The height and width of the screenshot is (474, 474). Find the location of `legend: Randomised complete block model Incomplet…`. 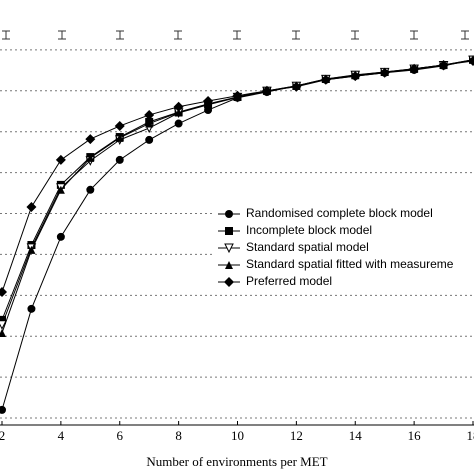

legend: Randomised complete block model Incomplet… is located at coordinates (344, 248).